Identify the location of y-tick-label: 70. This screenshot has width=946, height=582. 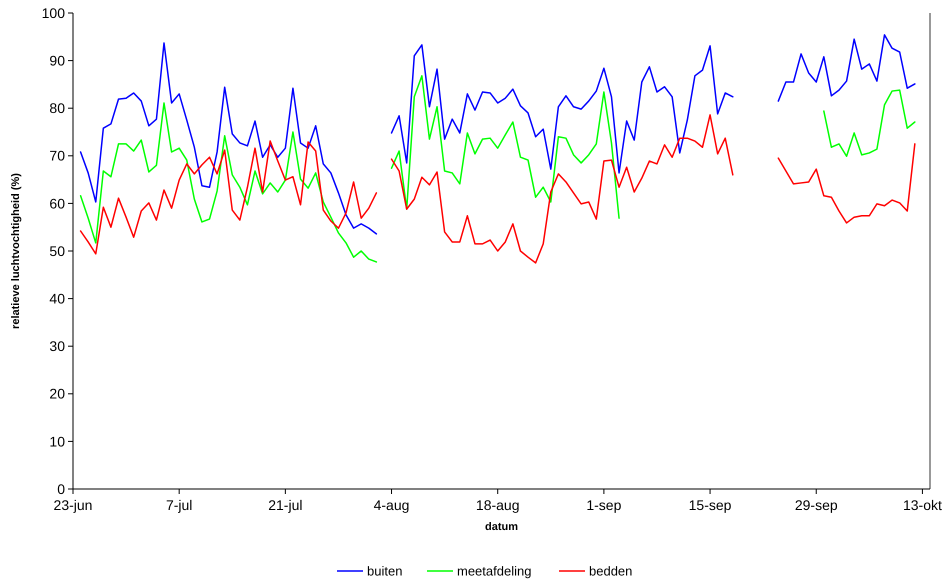
(57, 156).